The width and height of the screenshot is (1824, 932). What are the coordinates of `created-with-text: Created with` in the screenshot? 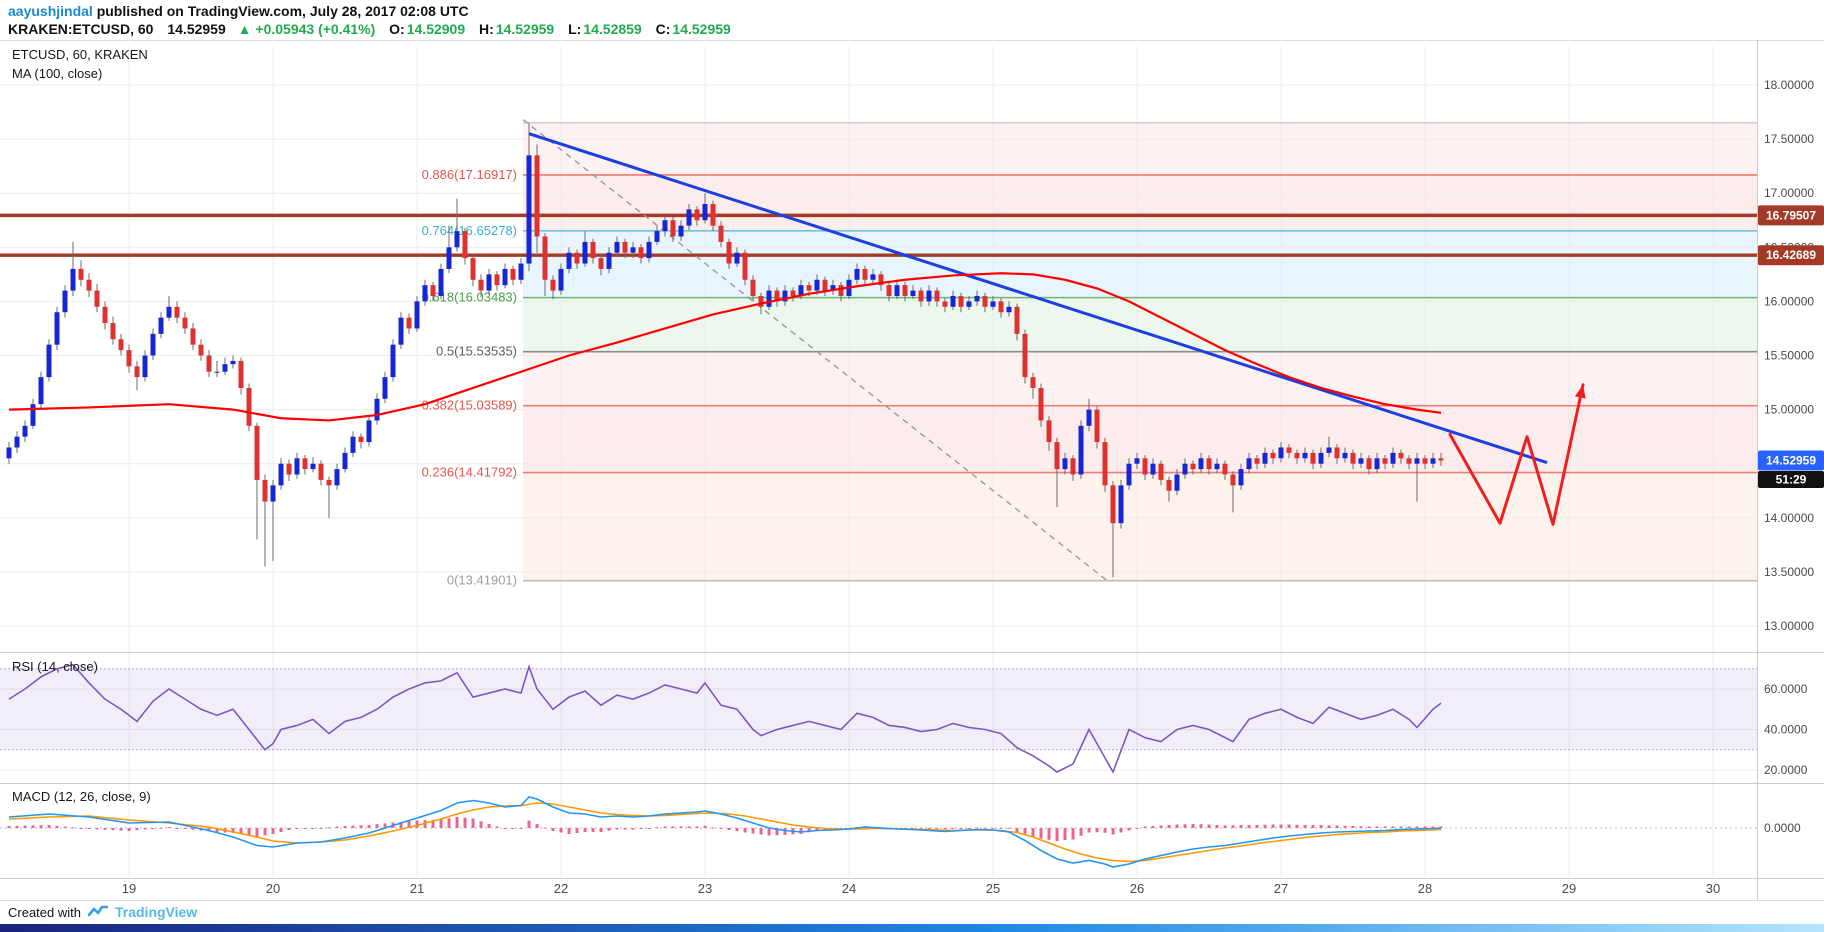 It's located at (44, 912).